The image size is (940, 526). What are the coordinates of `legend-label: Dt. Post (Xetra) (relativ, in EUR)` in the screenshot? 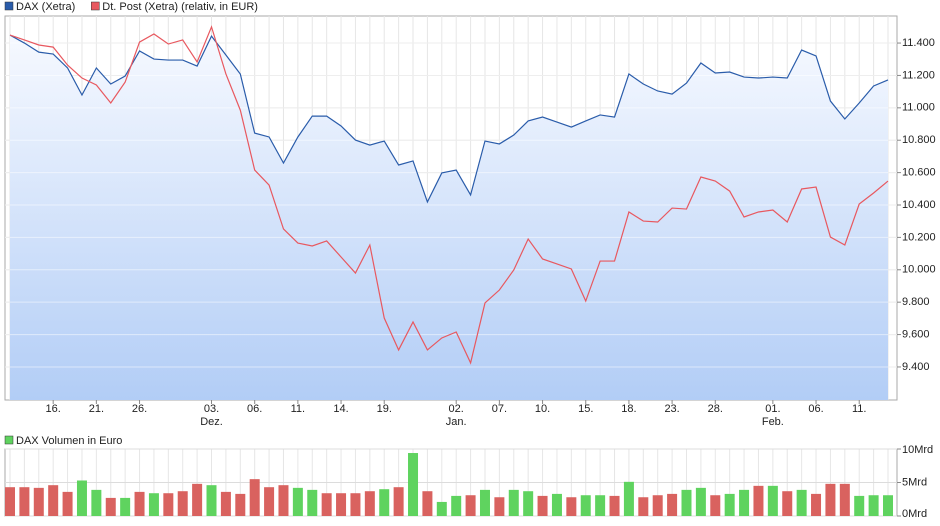 It's located at (180, 7).